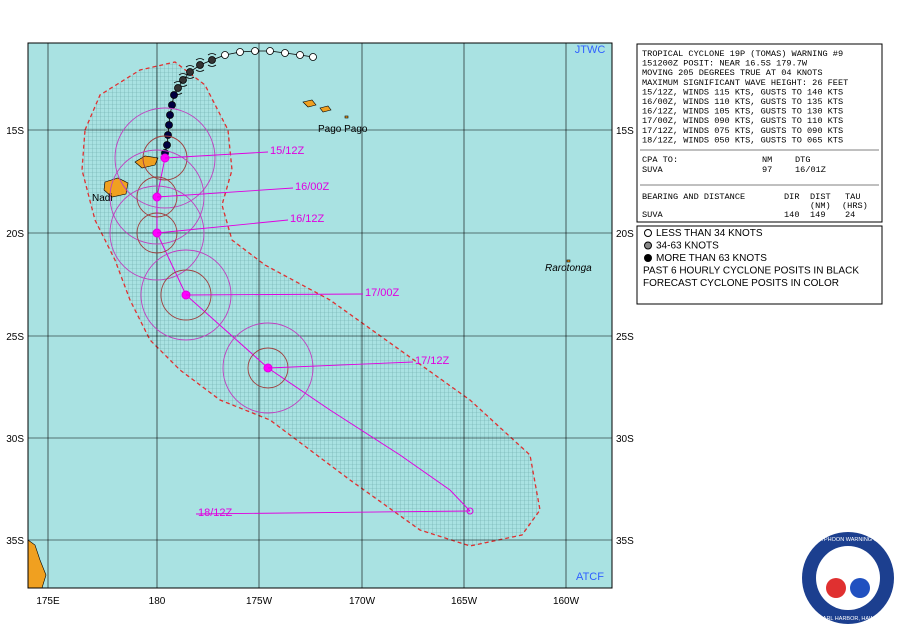 The image size is (900, 631). What do you see at coordinates (741, 283) in the screenshot?
I see `legend-label: FORECAST CYCLONE POSITS IN COLOR` at bounding box center [741, 283].